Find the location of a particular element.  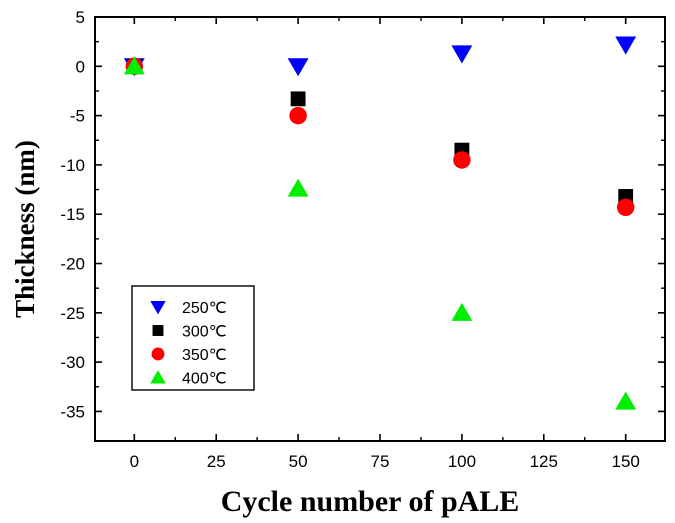

x-tick-label: 125 is located at coordinates (544, 461).